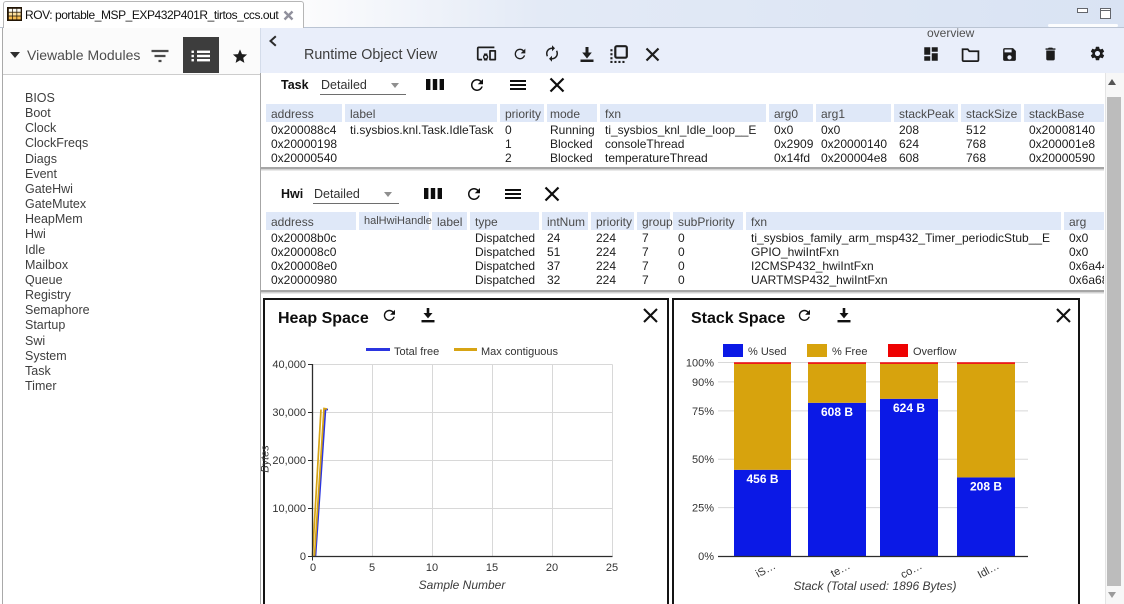 Image resolution: width=1124 pixels, height=604 pixels. What do you see at coordinates (849, 352) in the screenshot?
I see `svg-text: % Free` at bounding box center [849, 352].